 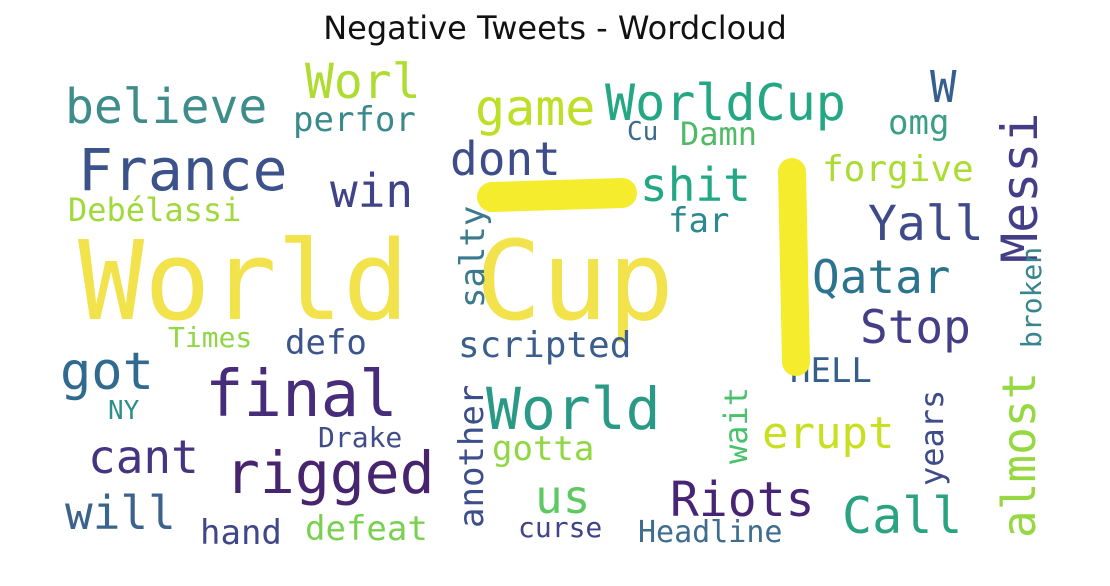 I want to click on word-defeat: defeat, so click(x=366, y=529).